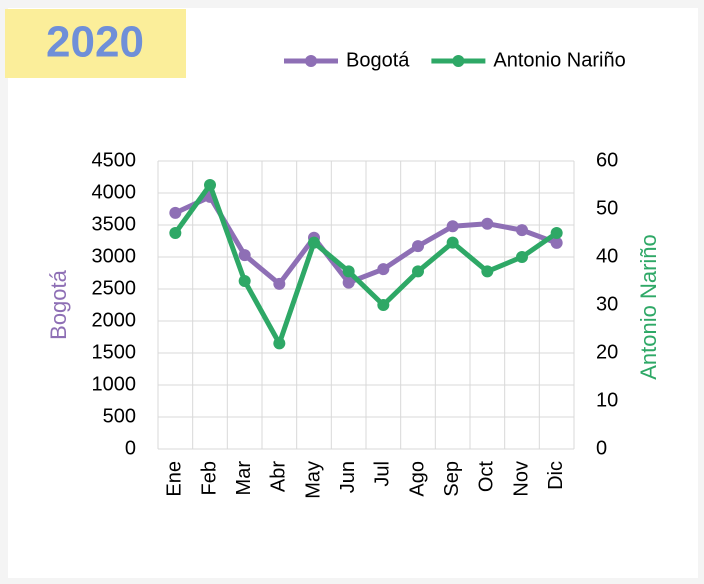 This screenshot has width=704, height=584. What do you see at coordinates (648, 307) in the screenshot?
I see `y2-axis-title: Antonio Nariño` at bounding box center [648, 307].